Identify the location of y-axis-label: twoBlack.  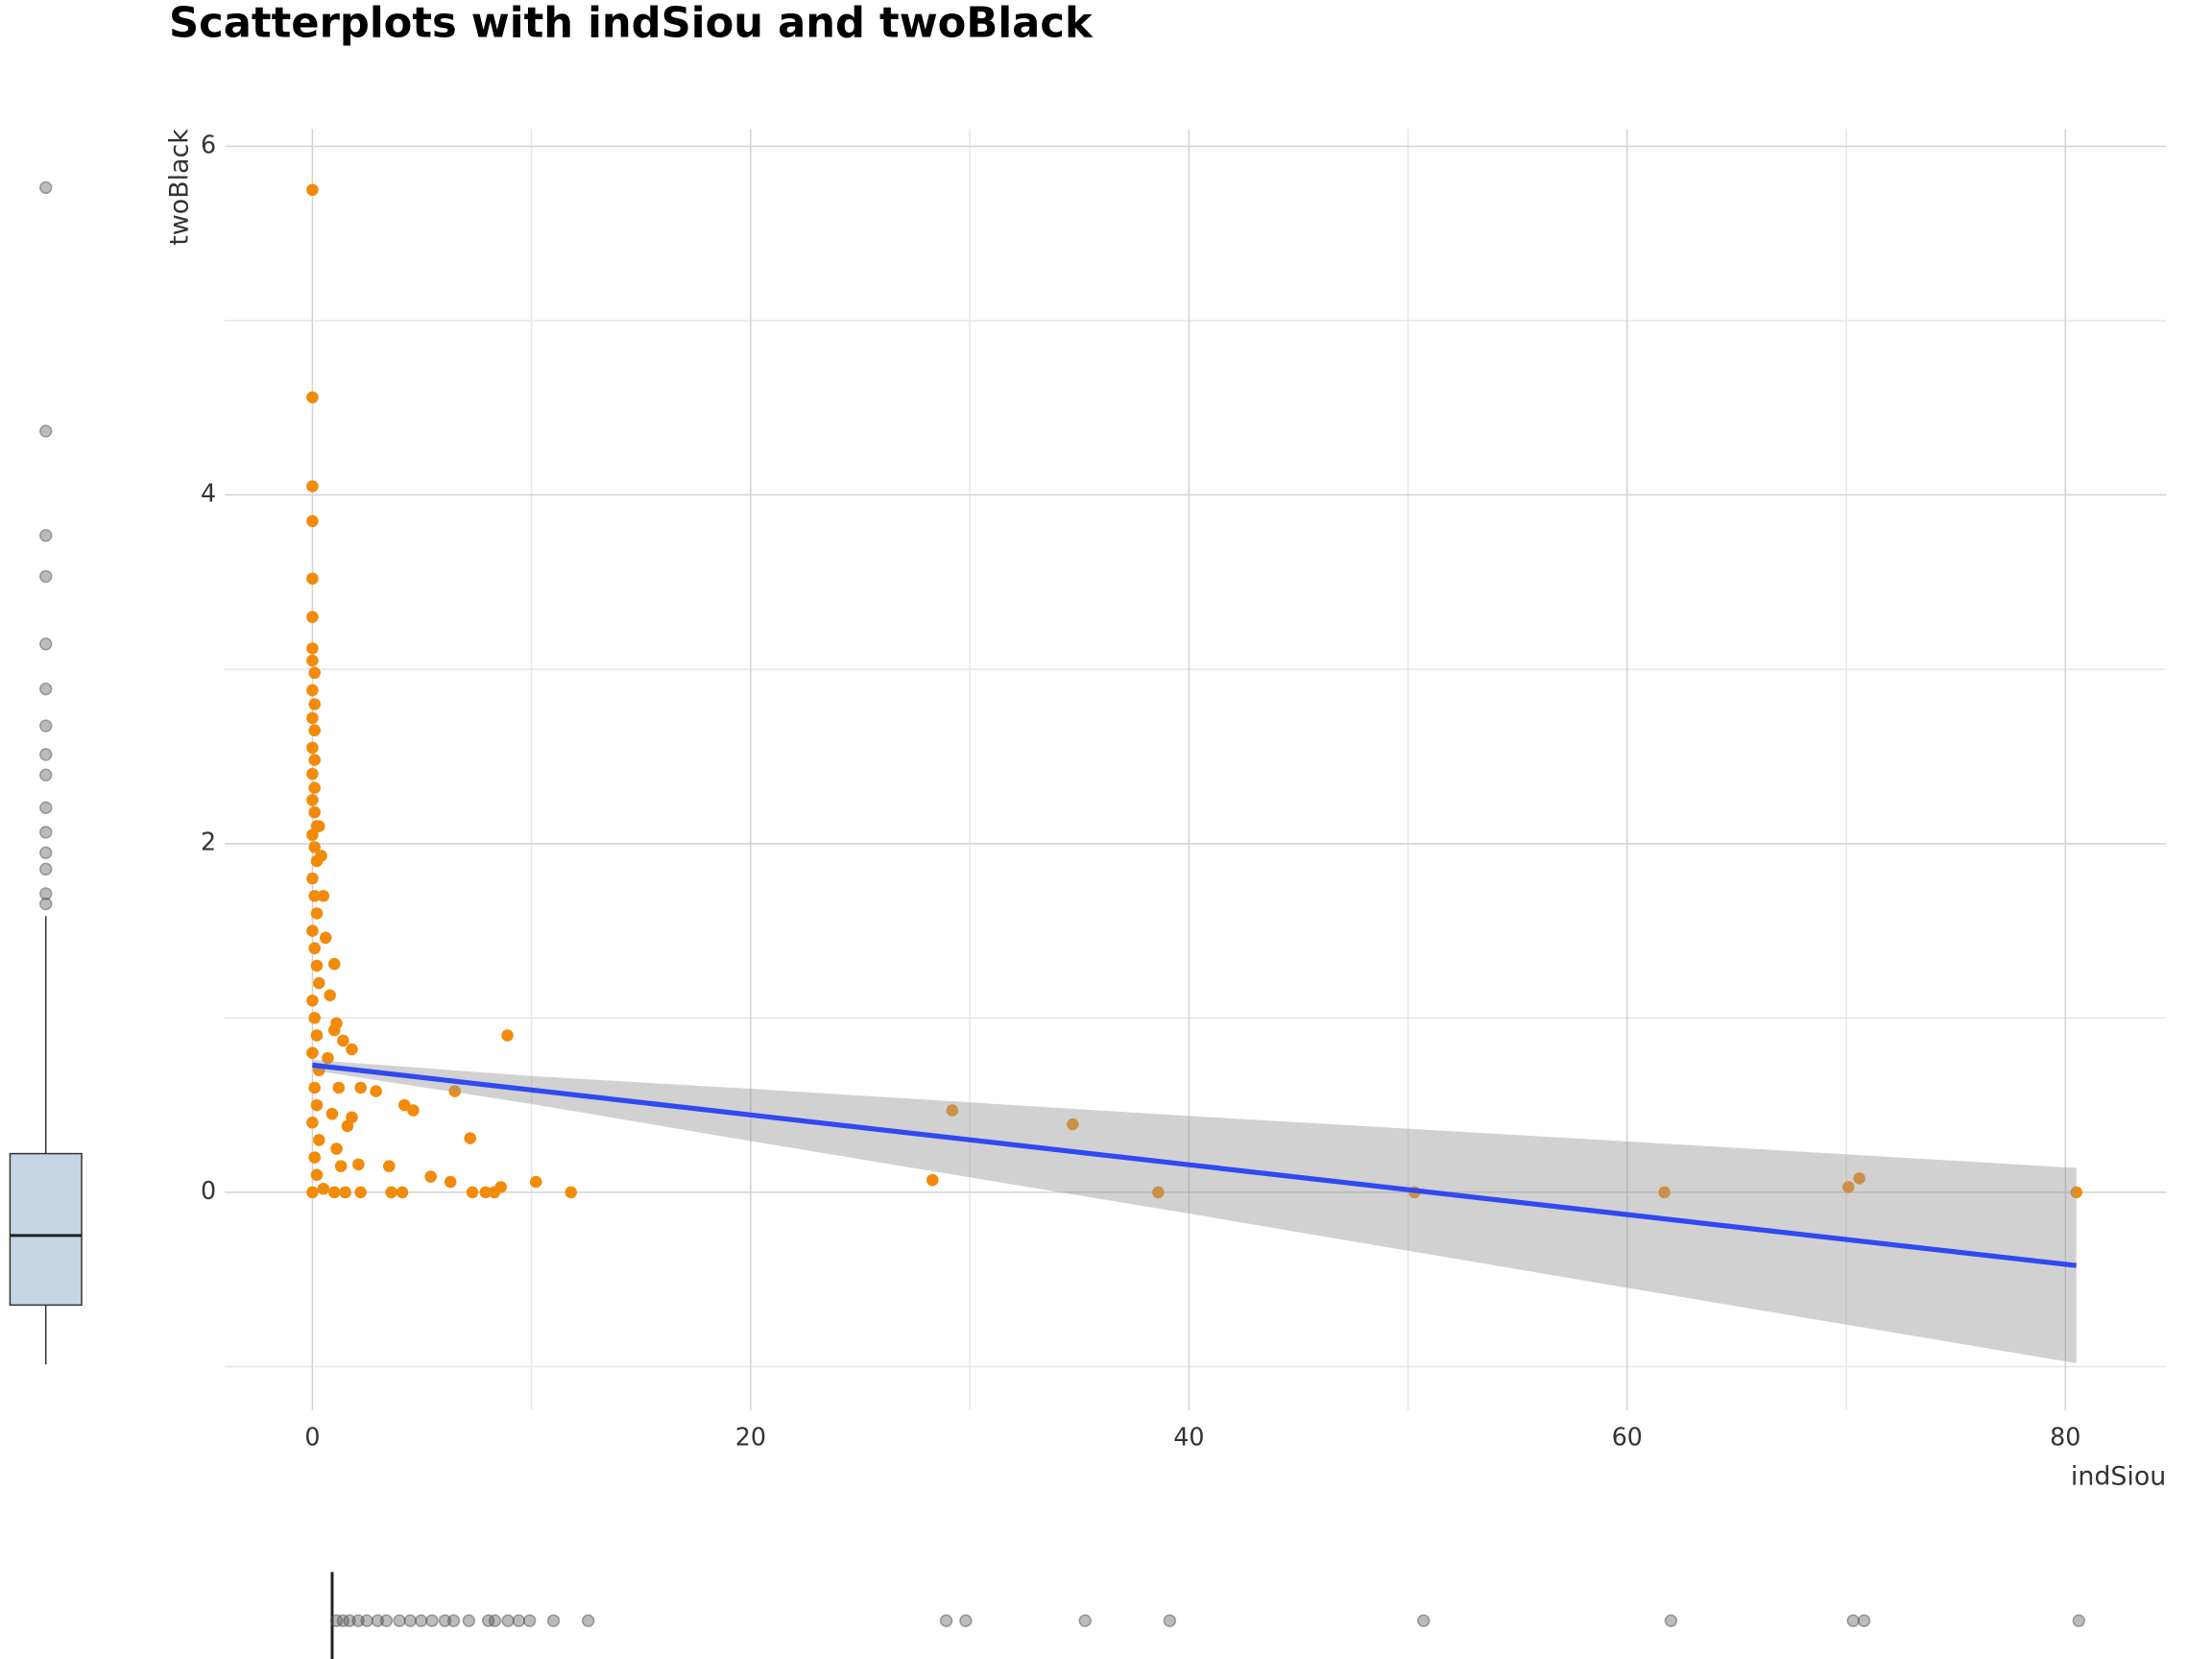
(179, 188).